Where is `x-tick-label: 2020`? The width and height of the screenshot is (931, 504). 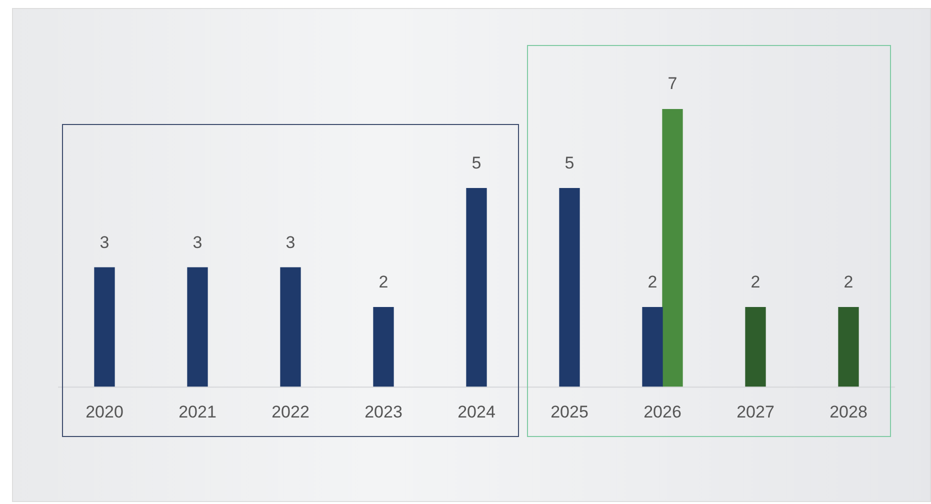
x-tick-label: 2020 is located at coordinates (105, 412).